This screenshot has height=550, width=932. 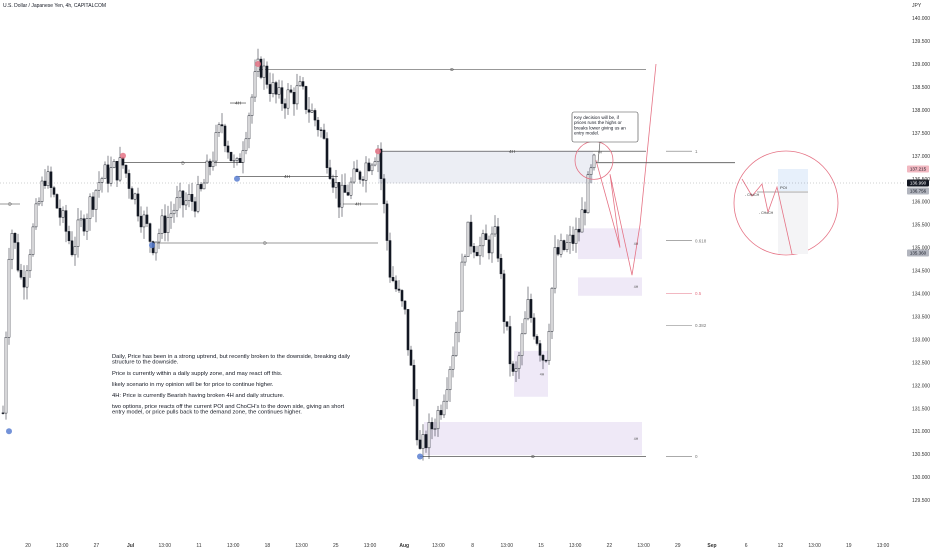 What do you see at coordinates (921, 432) in the screenshot?
I see `y-tick-label: 131.000` at bounding box center [921, 432].